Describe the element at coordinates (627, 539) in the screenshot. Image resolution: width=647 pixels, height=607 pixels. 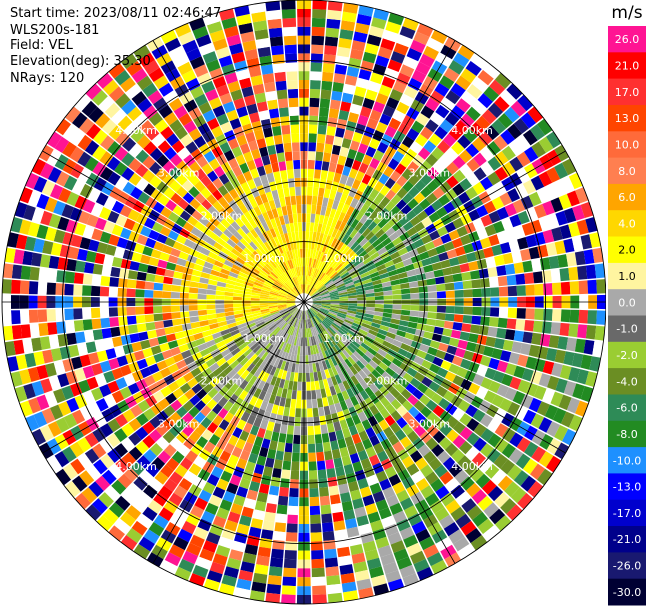
I see `colorbar-tick-label: -21.0` at that location.